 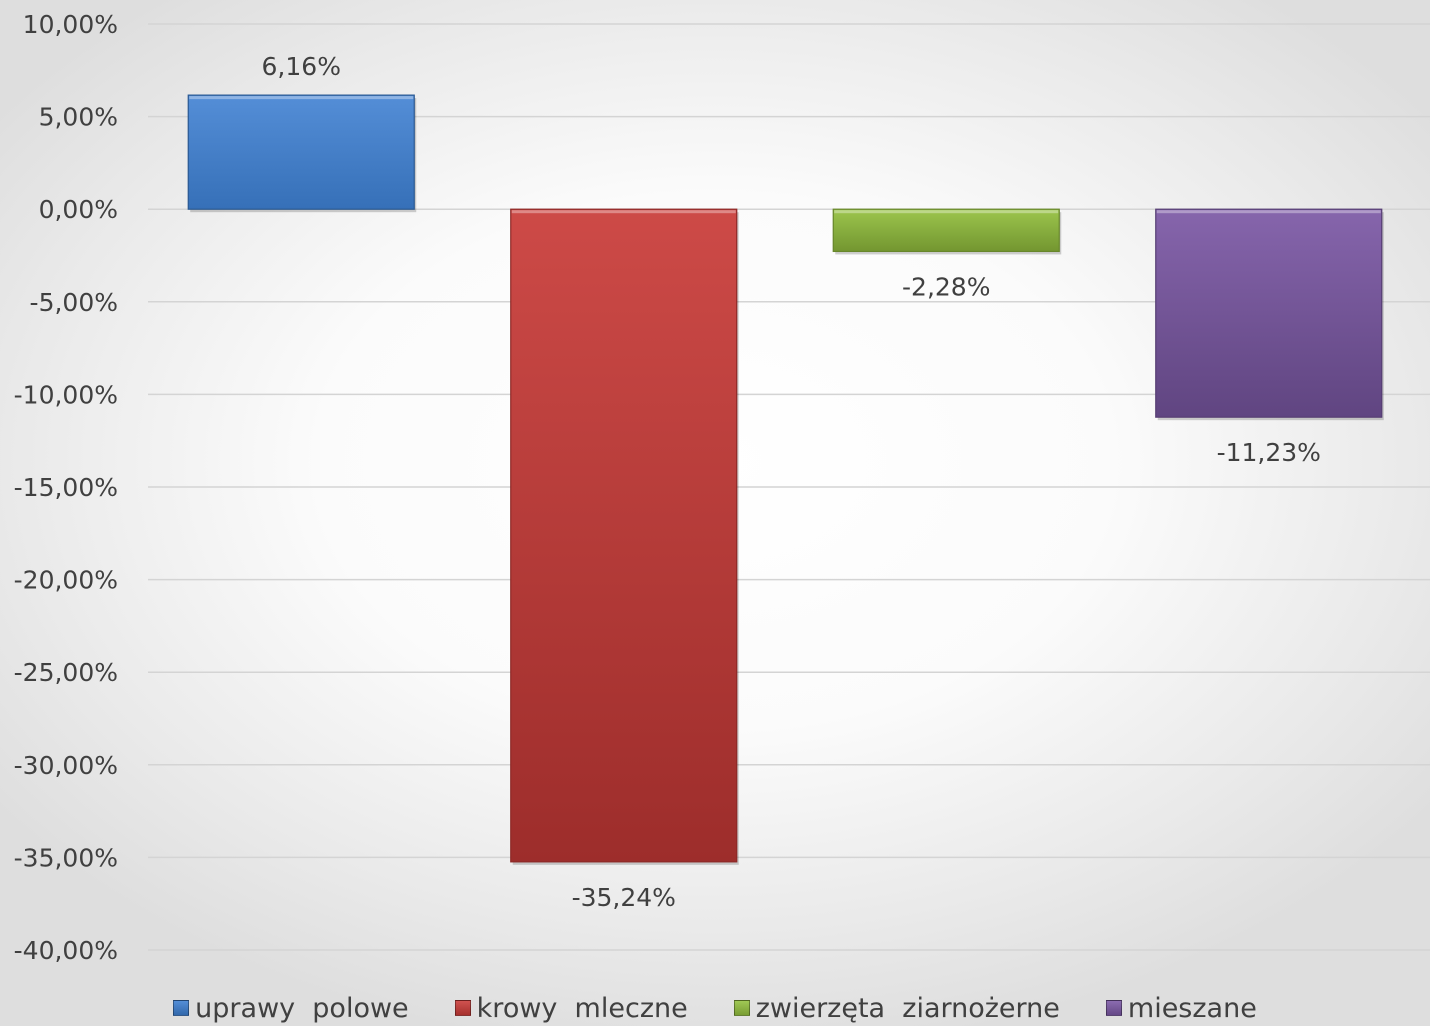 What do you see at coordinates (74, 302) in the screenshot?
I see `y-tick-label: -5,00%` at bounding box center [74, 302].